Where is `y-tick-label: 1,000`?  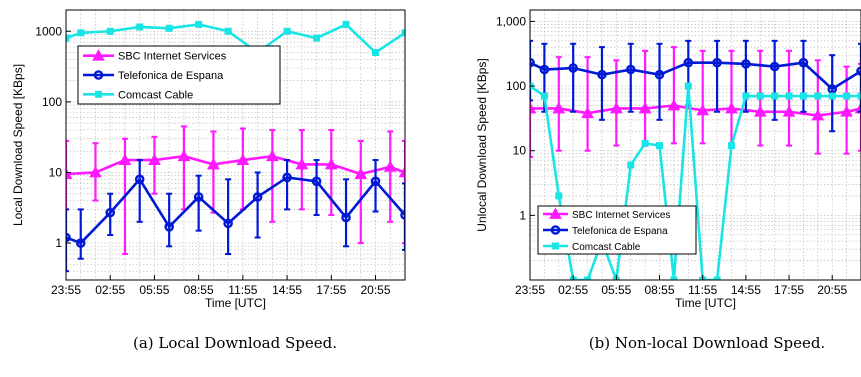
y-tick-label: 1,000 is located at coordinates (511, 21).